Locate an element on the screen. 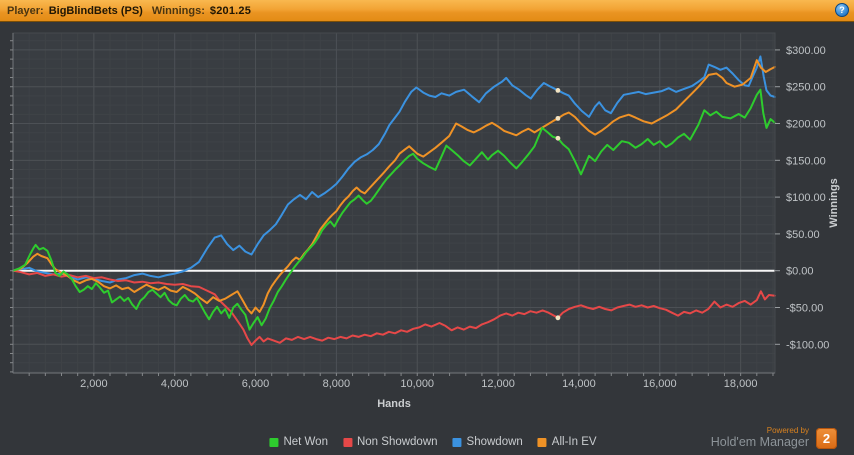 The image size is (854, 455). y-tick-label: $150.00 is located at coordinates (806, 161).